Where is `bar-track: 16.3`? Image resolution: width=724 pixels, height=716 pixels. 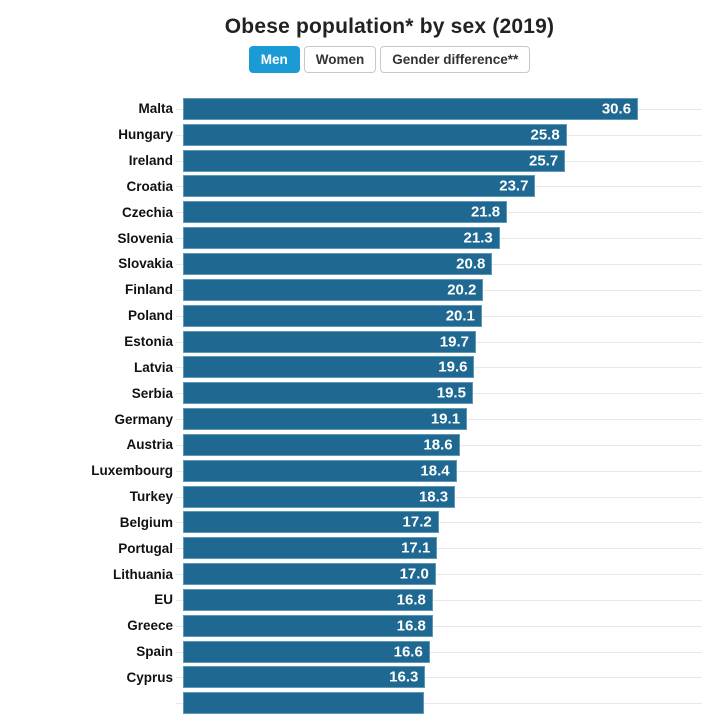 bar-track: 16.3 is located at coordinates (439, 677).